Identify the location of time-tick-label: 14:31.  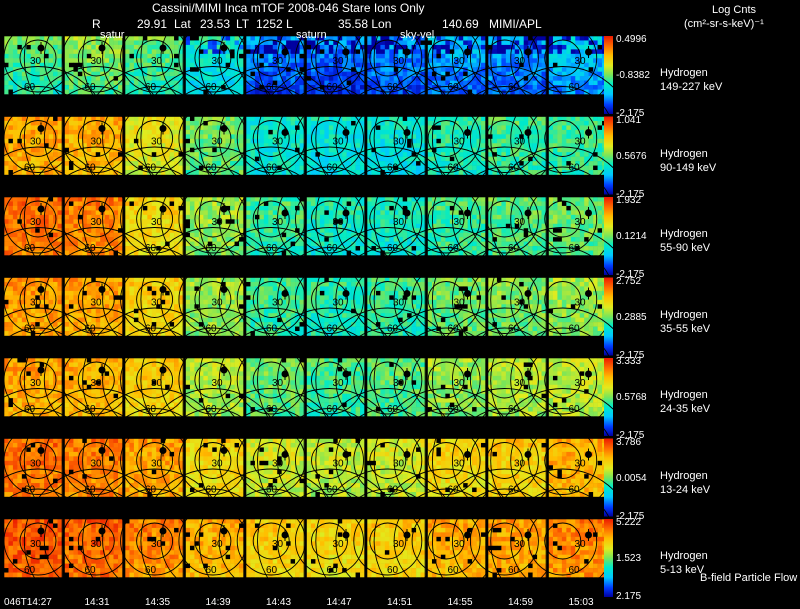
(97, 602).